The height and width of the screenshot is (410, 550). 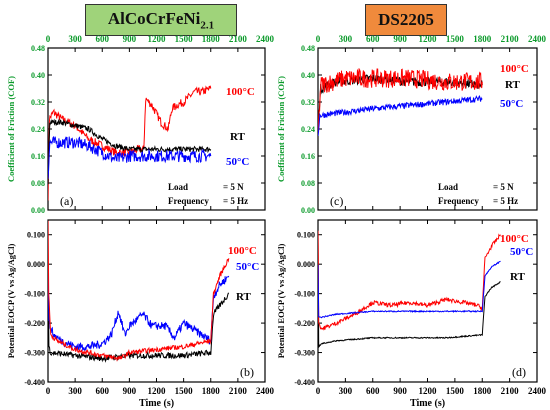 I want to click on ocp-b-annotation: RT, so click(x=244, y=297).